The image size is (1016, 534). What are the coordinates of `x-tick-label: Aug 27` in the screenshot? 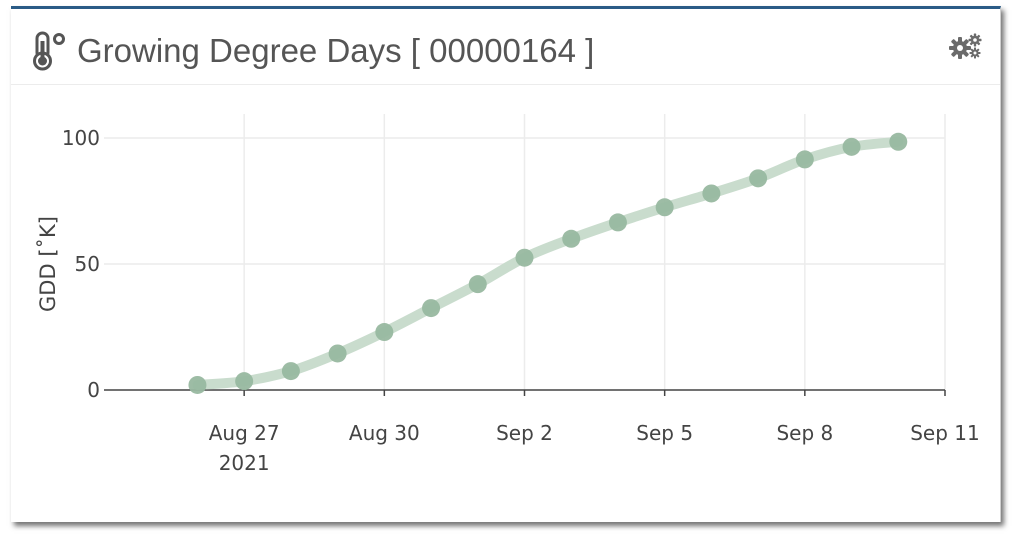 It's located at (244, 433).